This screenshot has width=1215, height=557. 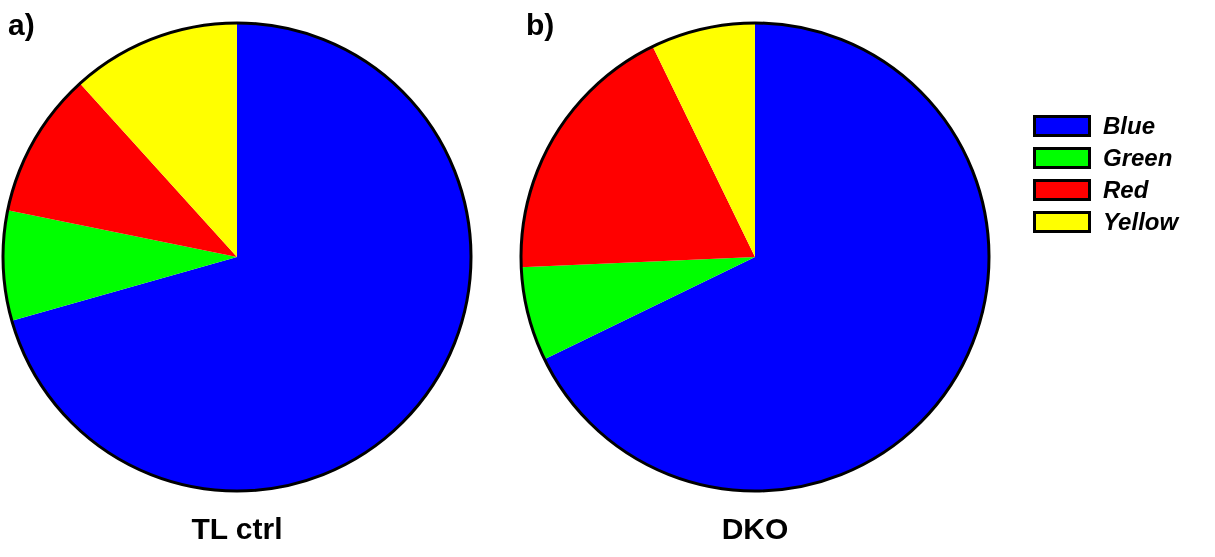 I want to click on text: b), so click(x=540, y=25).